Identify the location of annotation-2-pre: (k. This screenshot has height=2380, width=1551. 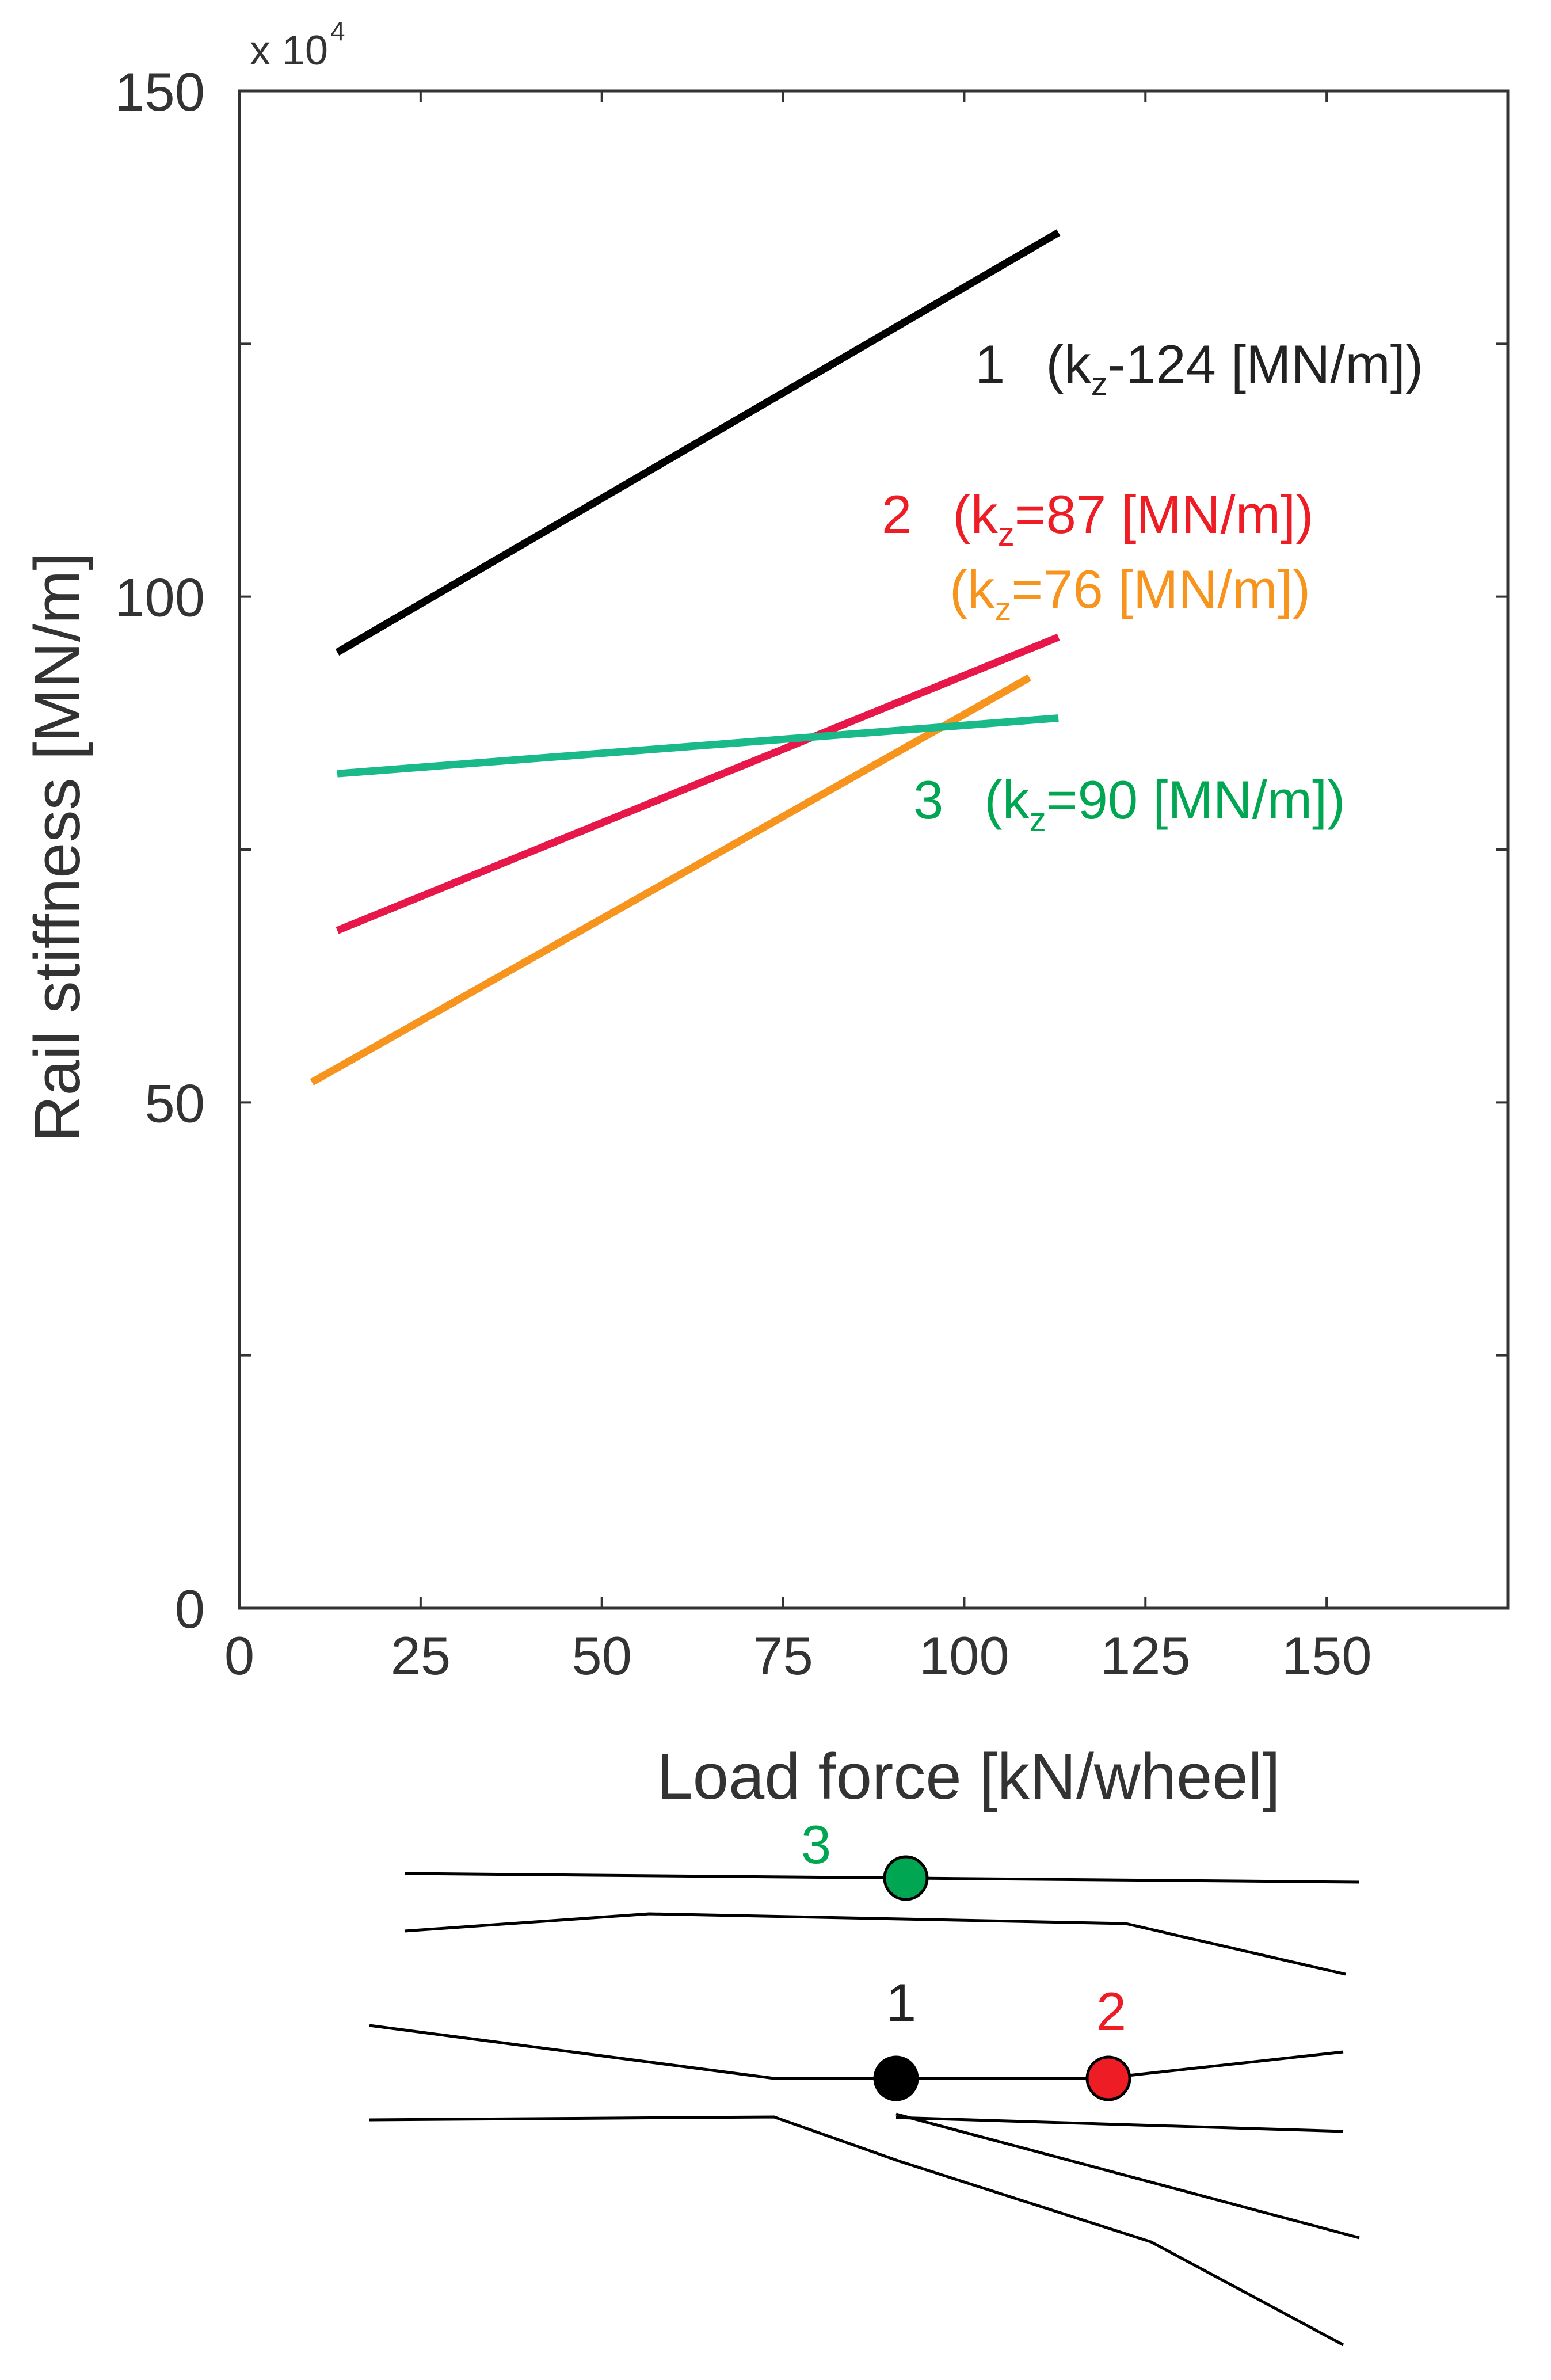
(975, 514).